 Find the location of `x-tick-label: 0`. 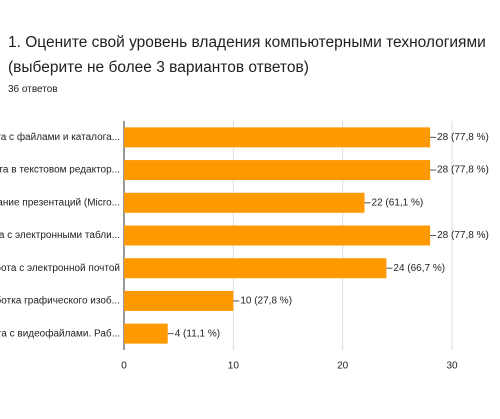

x-tick-label: 0 is located at coordinates (124, 366).